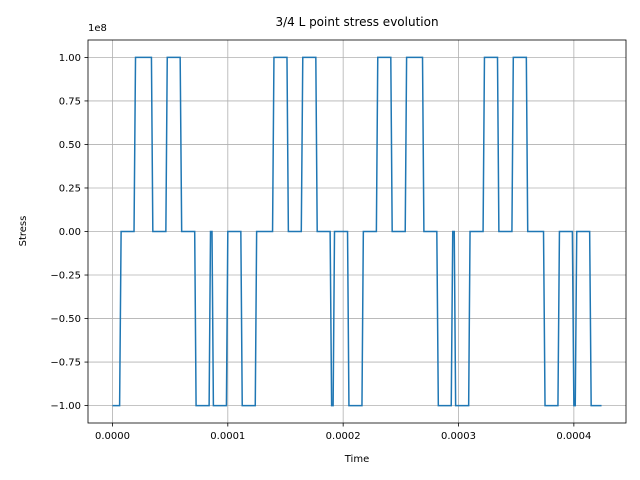 The height and width of the screenshot is (480, 640). Describe the element at coordinates (97, 28) in the screenshot. I see `y-axis-multiplier: 1e8` at that location.